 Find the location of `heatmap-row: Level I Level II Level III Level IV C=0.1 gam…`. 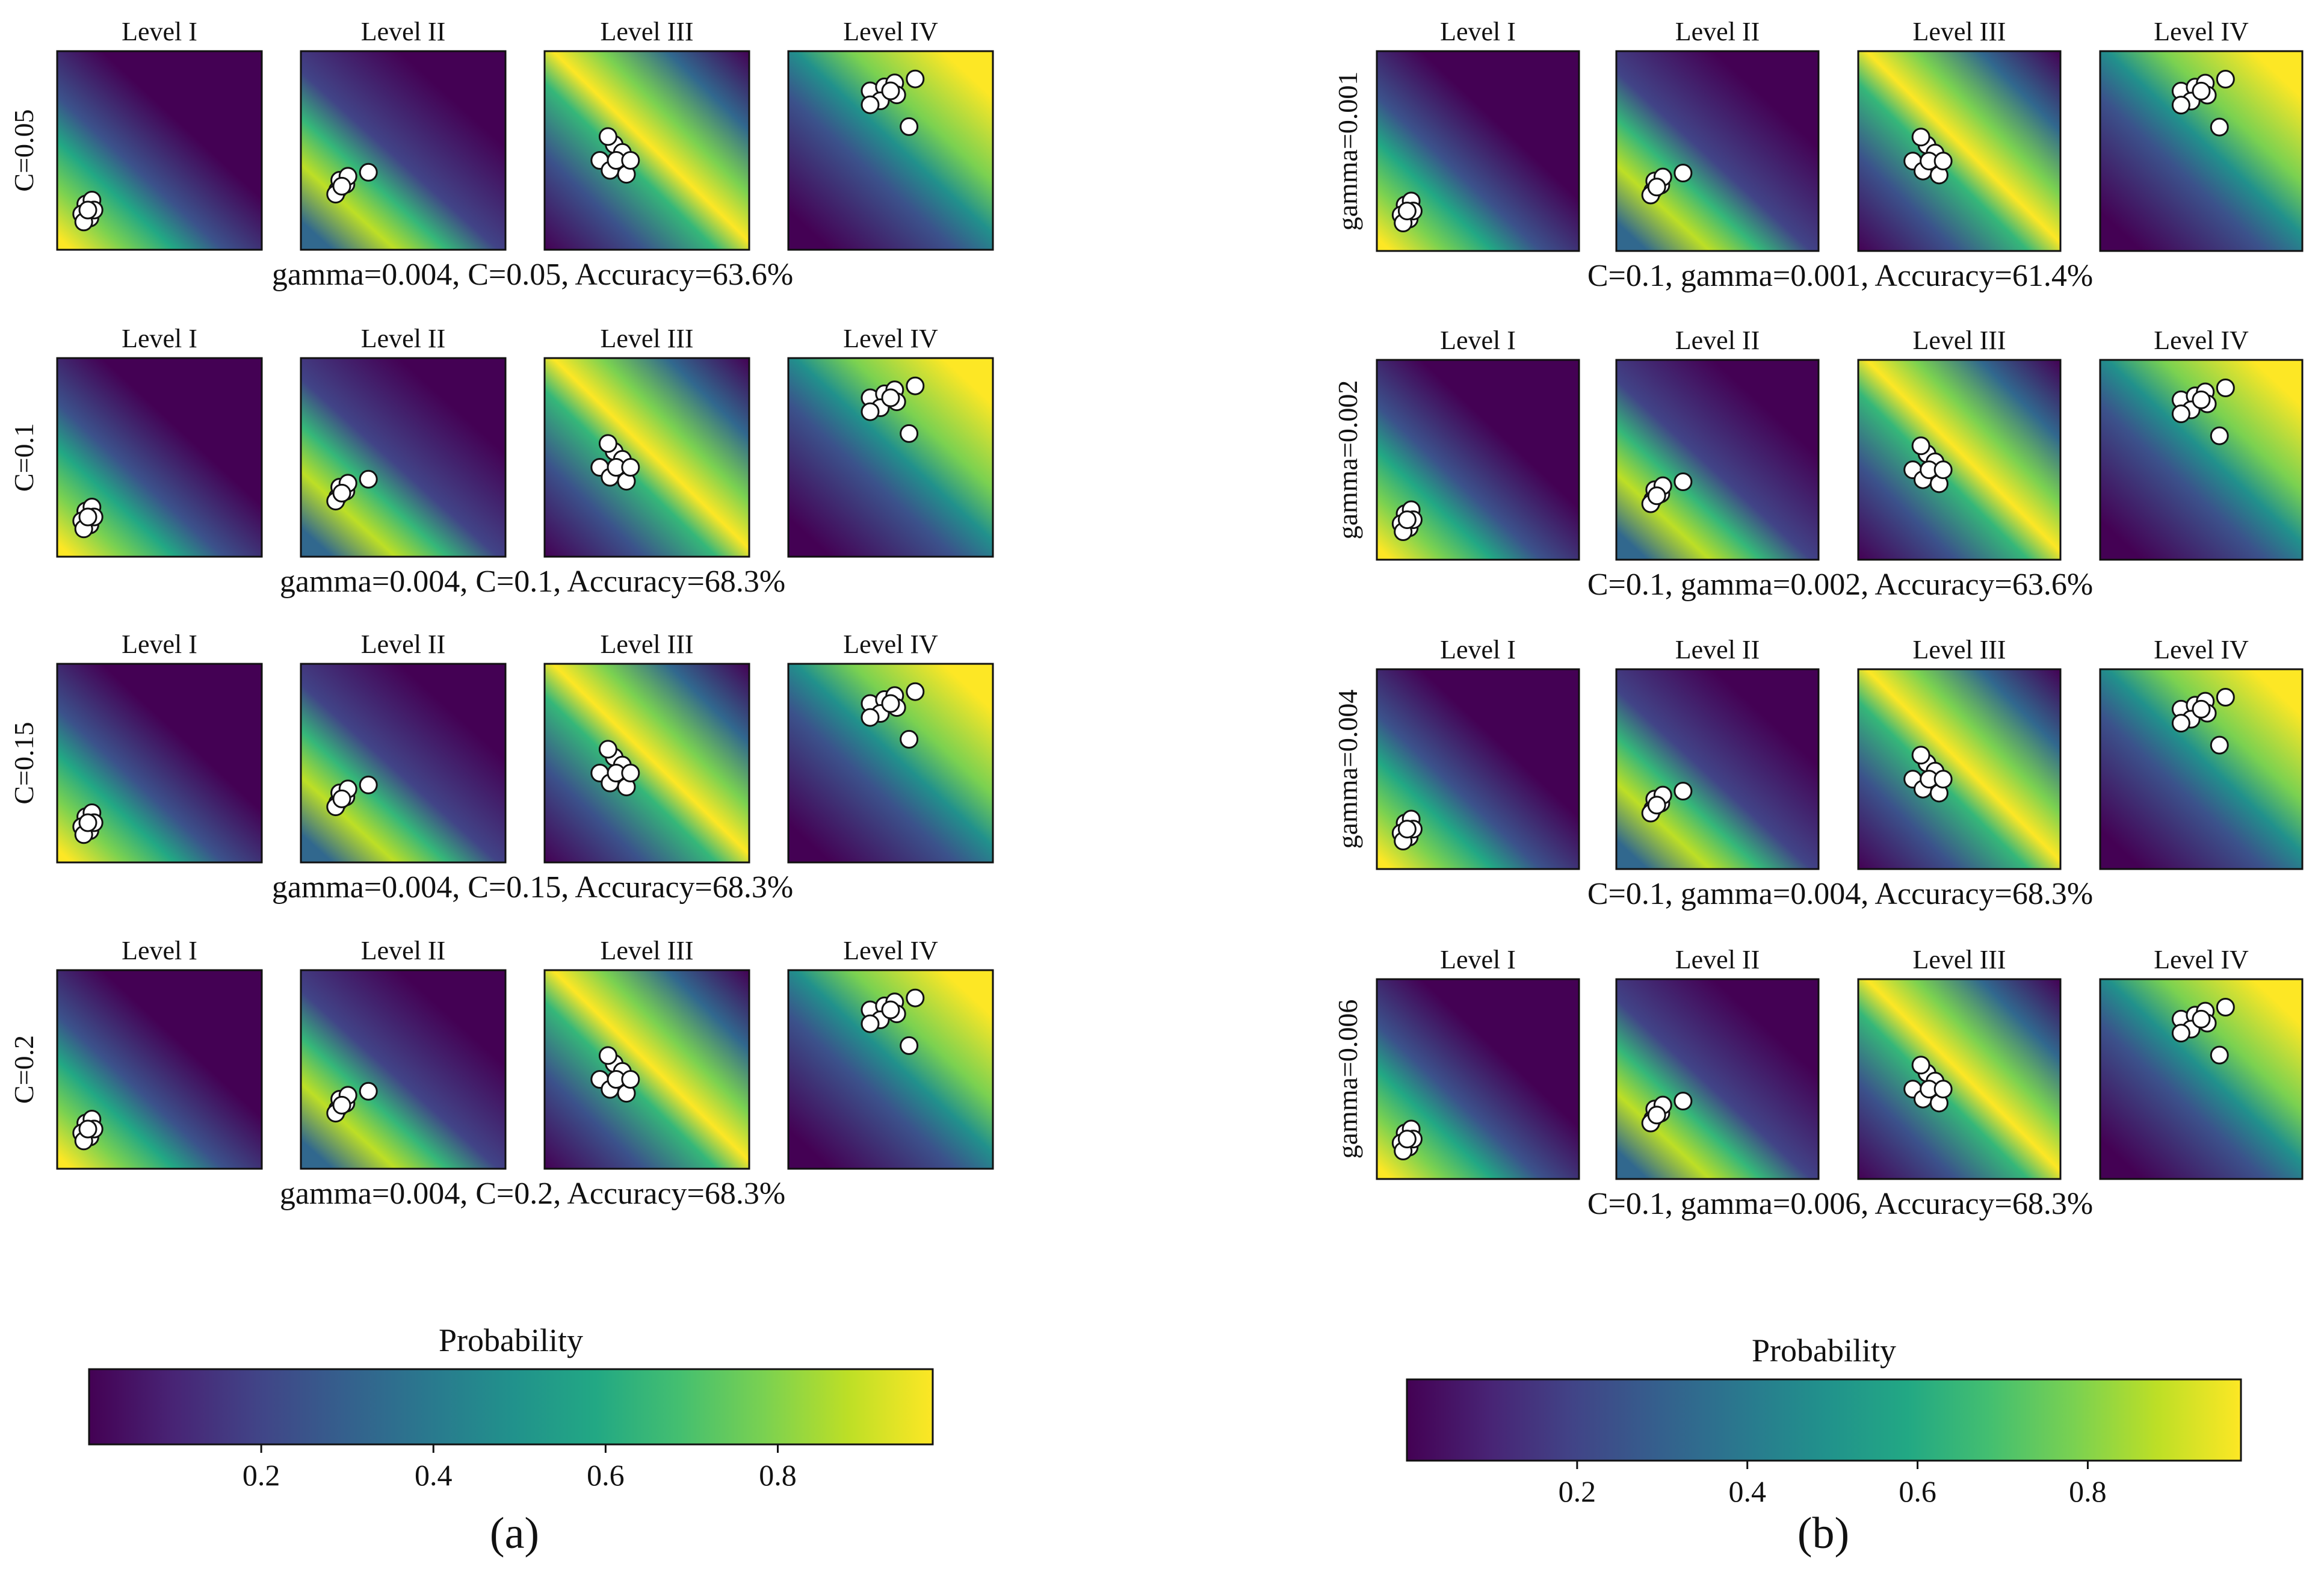

heatmap-row: Level I Level II Level III Level IV C=0.1 gam… is located at coordinates (501, 461).